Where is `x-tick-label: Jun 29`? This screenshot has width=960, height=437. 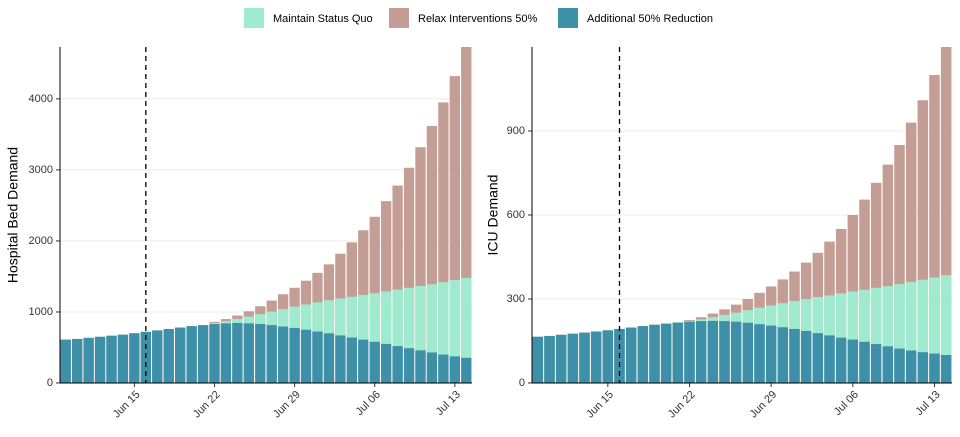 x-tick-label: Jun 29 is located at coordinates (764, 405).